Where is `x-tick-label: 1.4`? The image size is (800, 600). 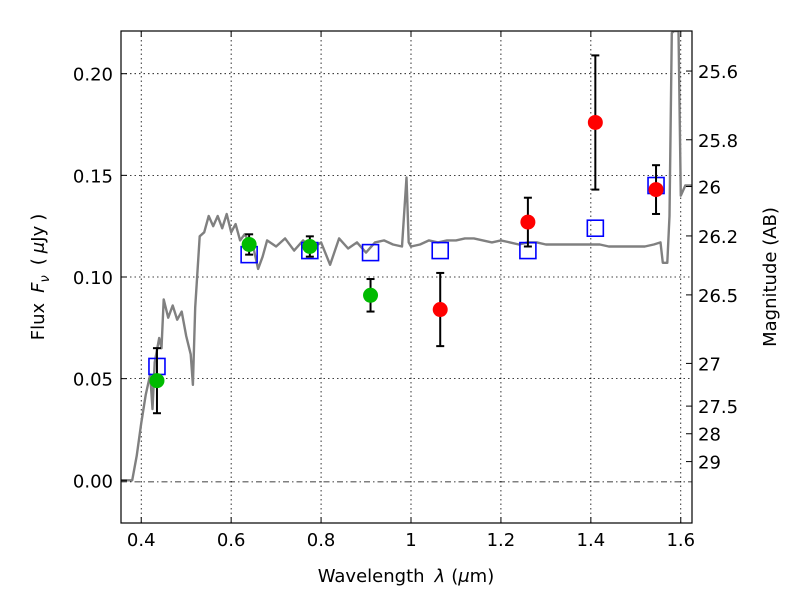
x-tick-label: 1.4 is located at coordinates (591, 540).